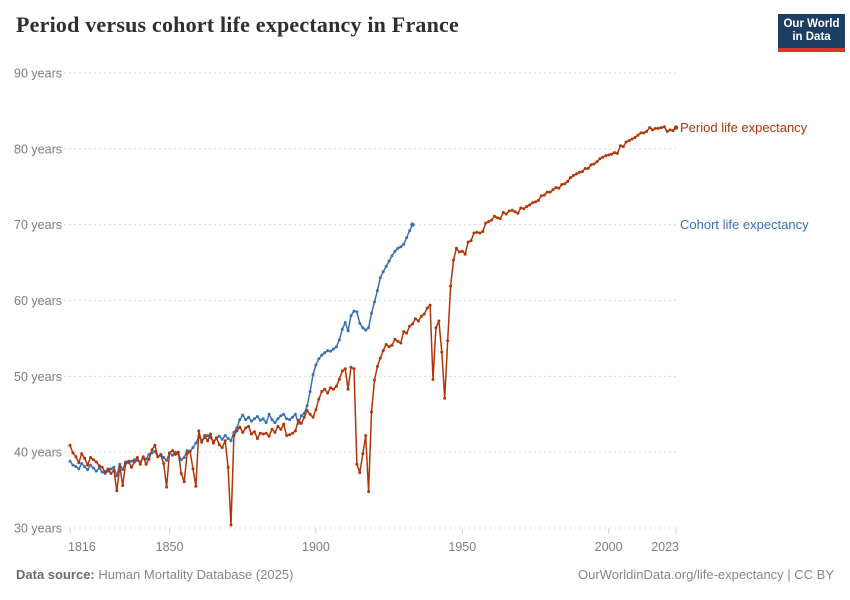 Image resolution: width=850 pixels, height=600 pixels. I want to click on y-axis-tick-label: 30 years, so click(38, 529).